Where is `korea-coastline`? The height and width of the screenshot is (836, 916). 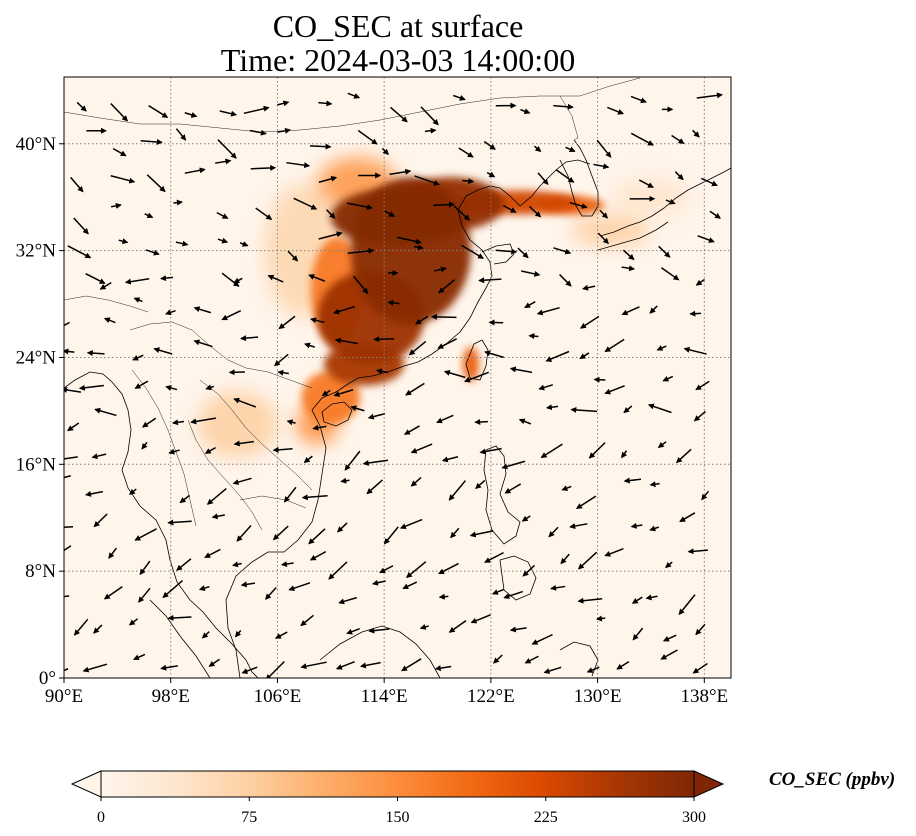 korea-coastline is located at coordinates (579, 178).